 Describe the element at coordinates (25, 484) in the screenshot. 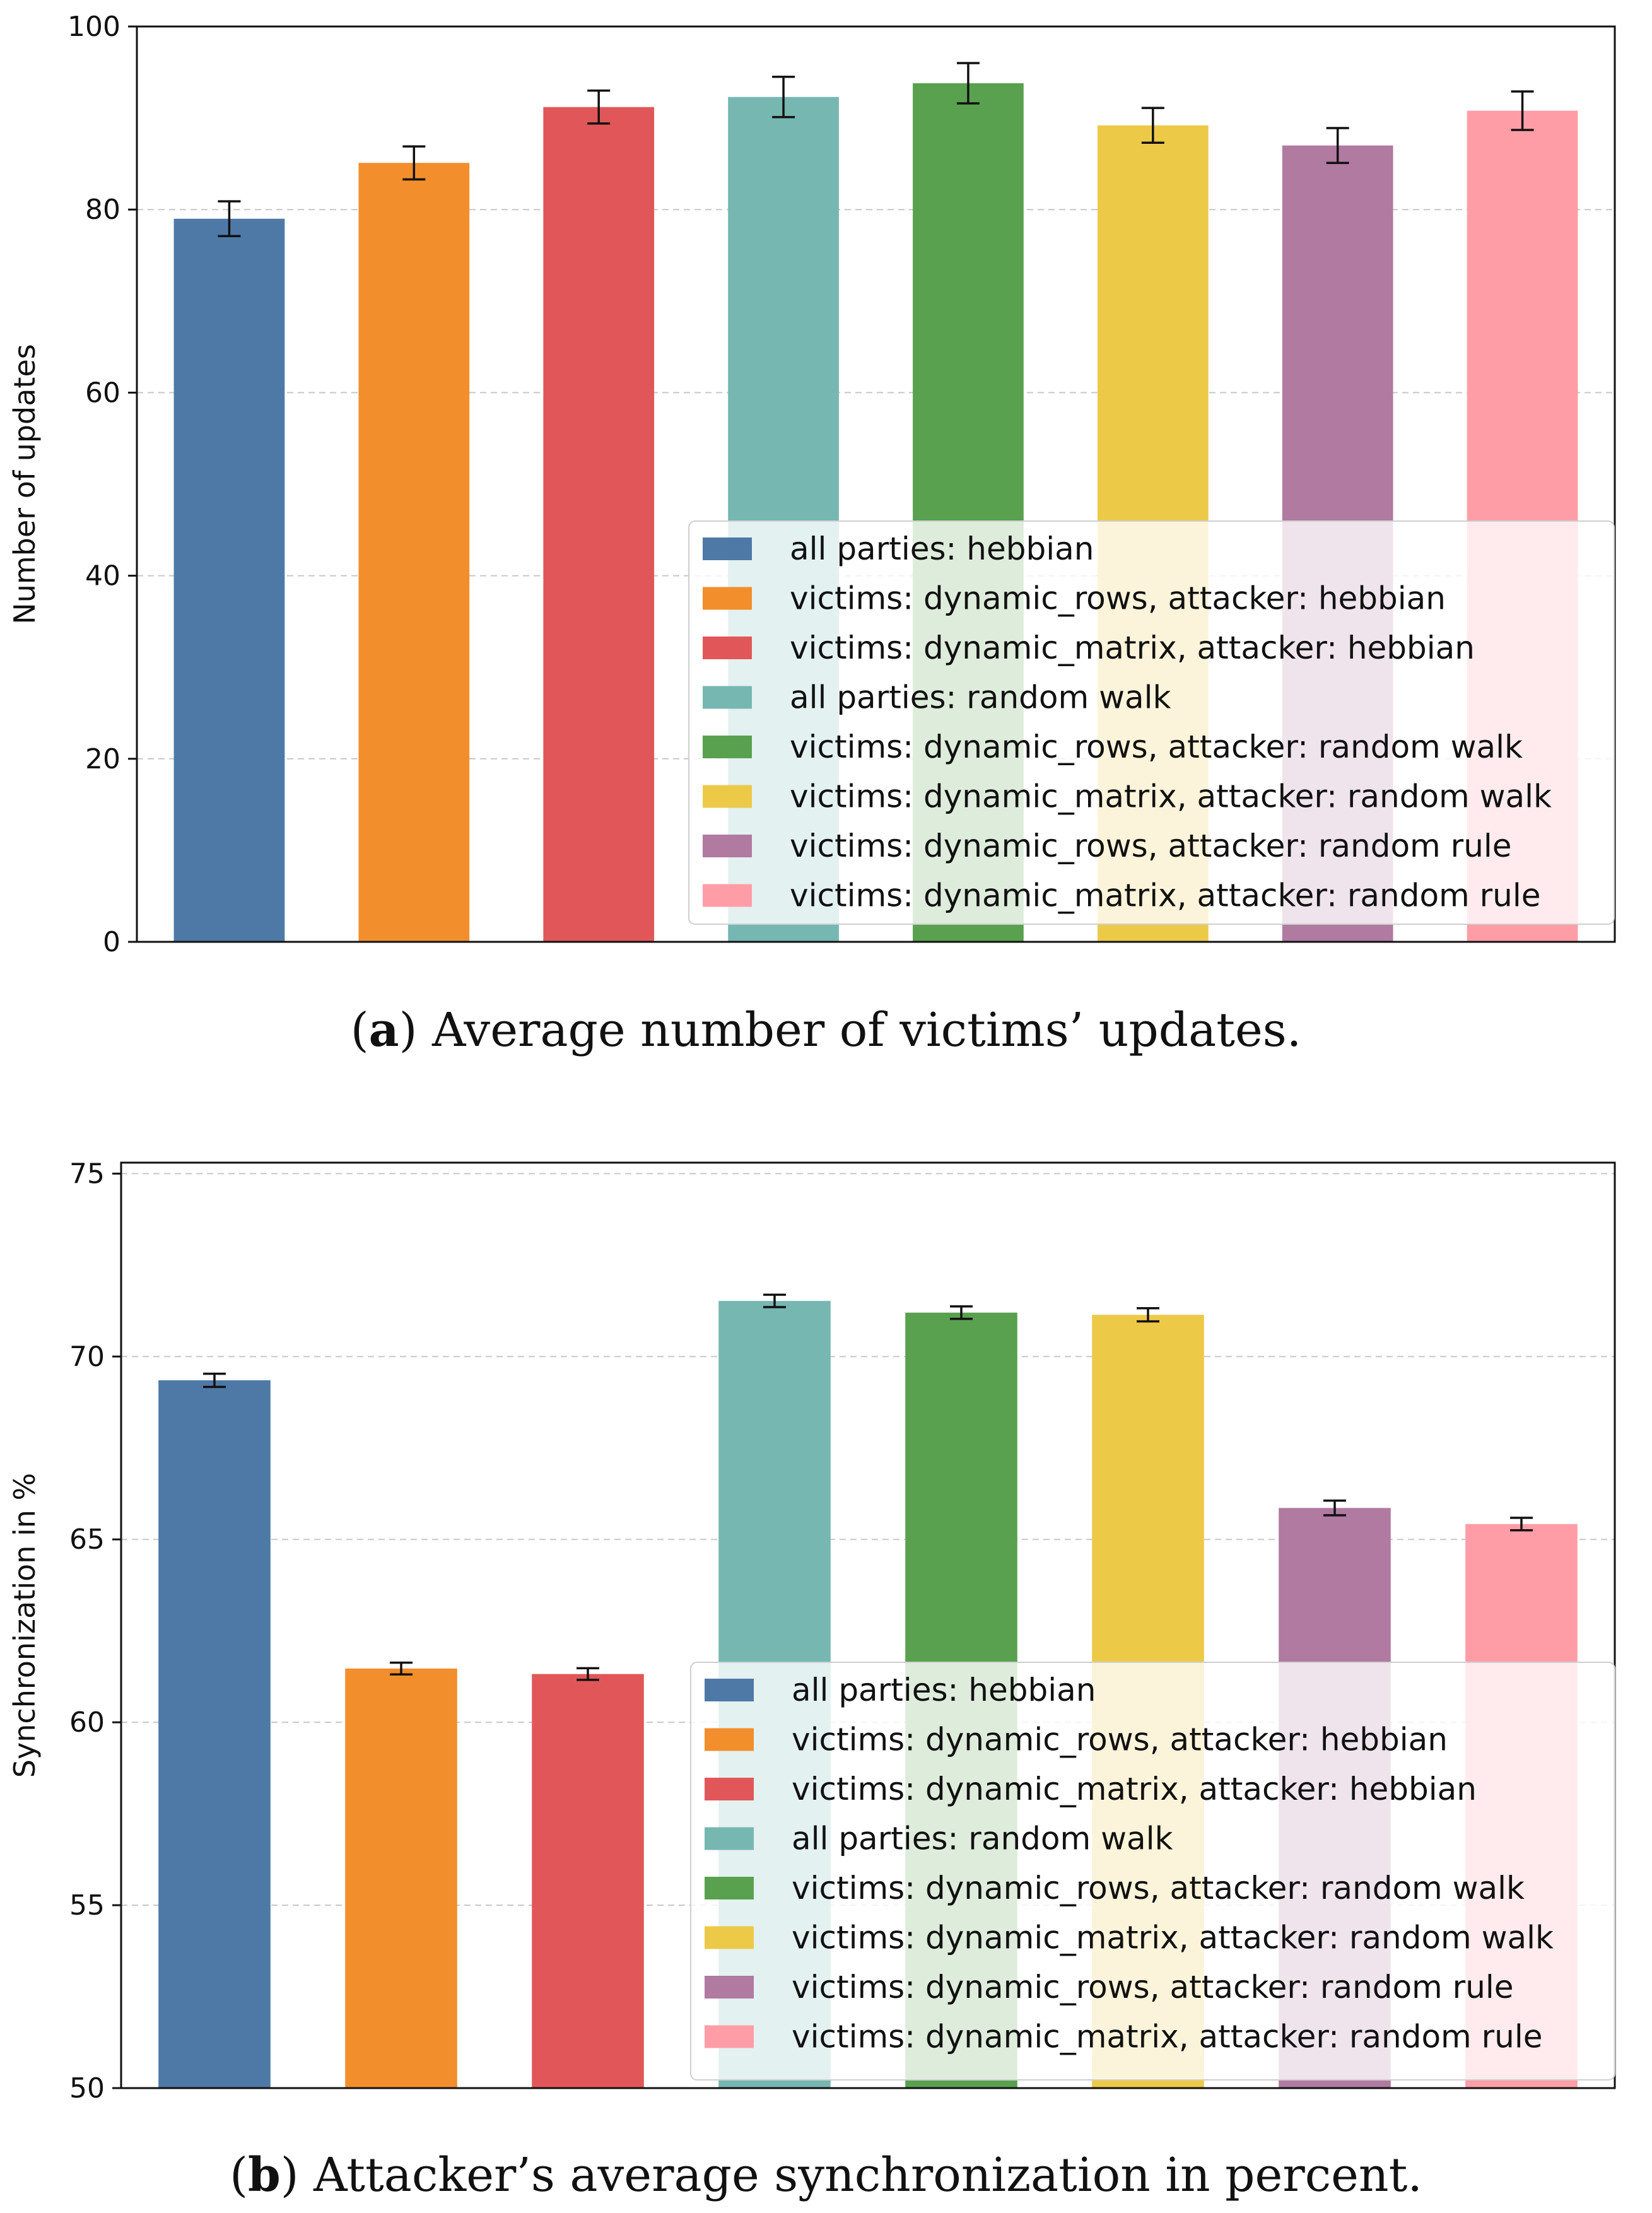

I see `y-axis-label: Number of updates` at that location.